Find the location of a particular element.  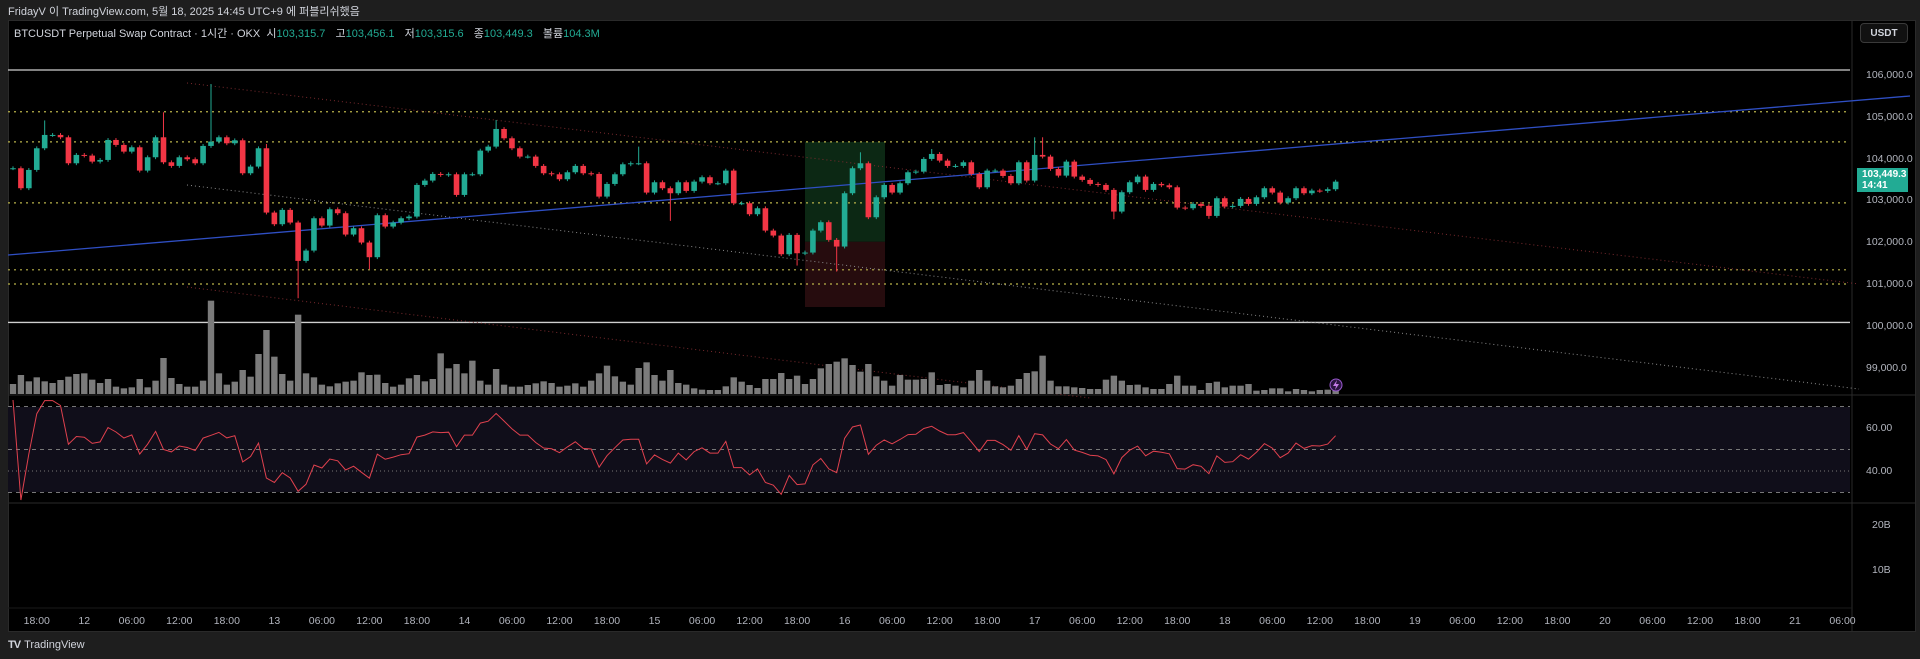

brand-name: TradingView is located at coordinates (54, 645).